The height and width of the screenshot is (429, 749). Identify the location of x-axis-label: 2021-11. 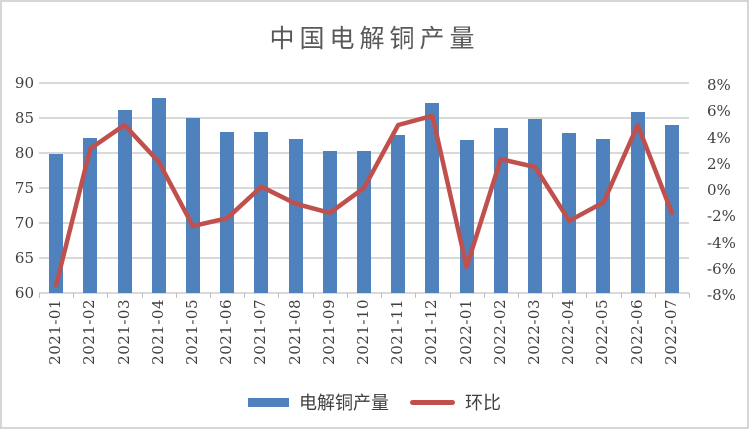
(397, 332).